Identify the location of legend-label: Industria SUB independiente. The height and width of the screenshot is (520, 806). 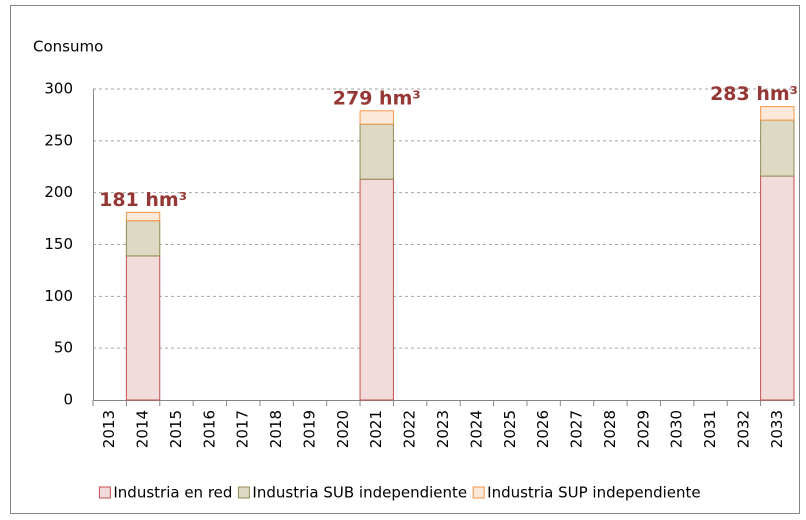
(359, 493).